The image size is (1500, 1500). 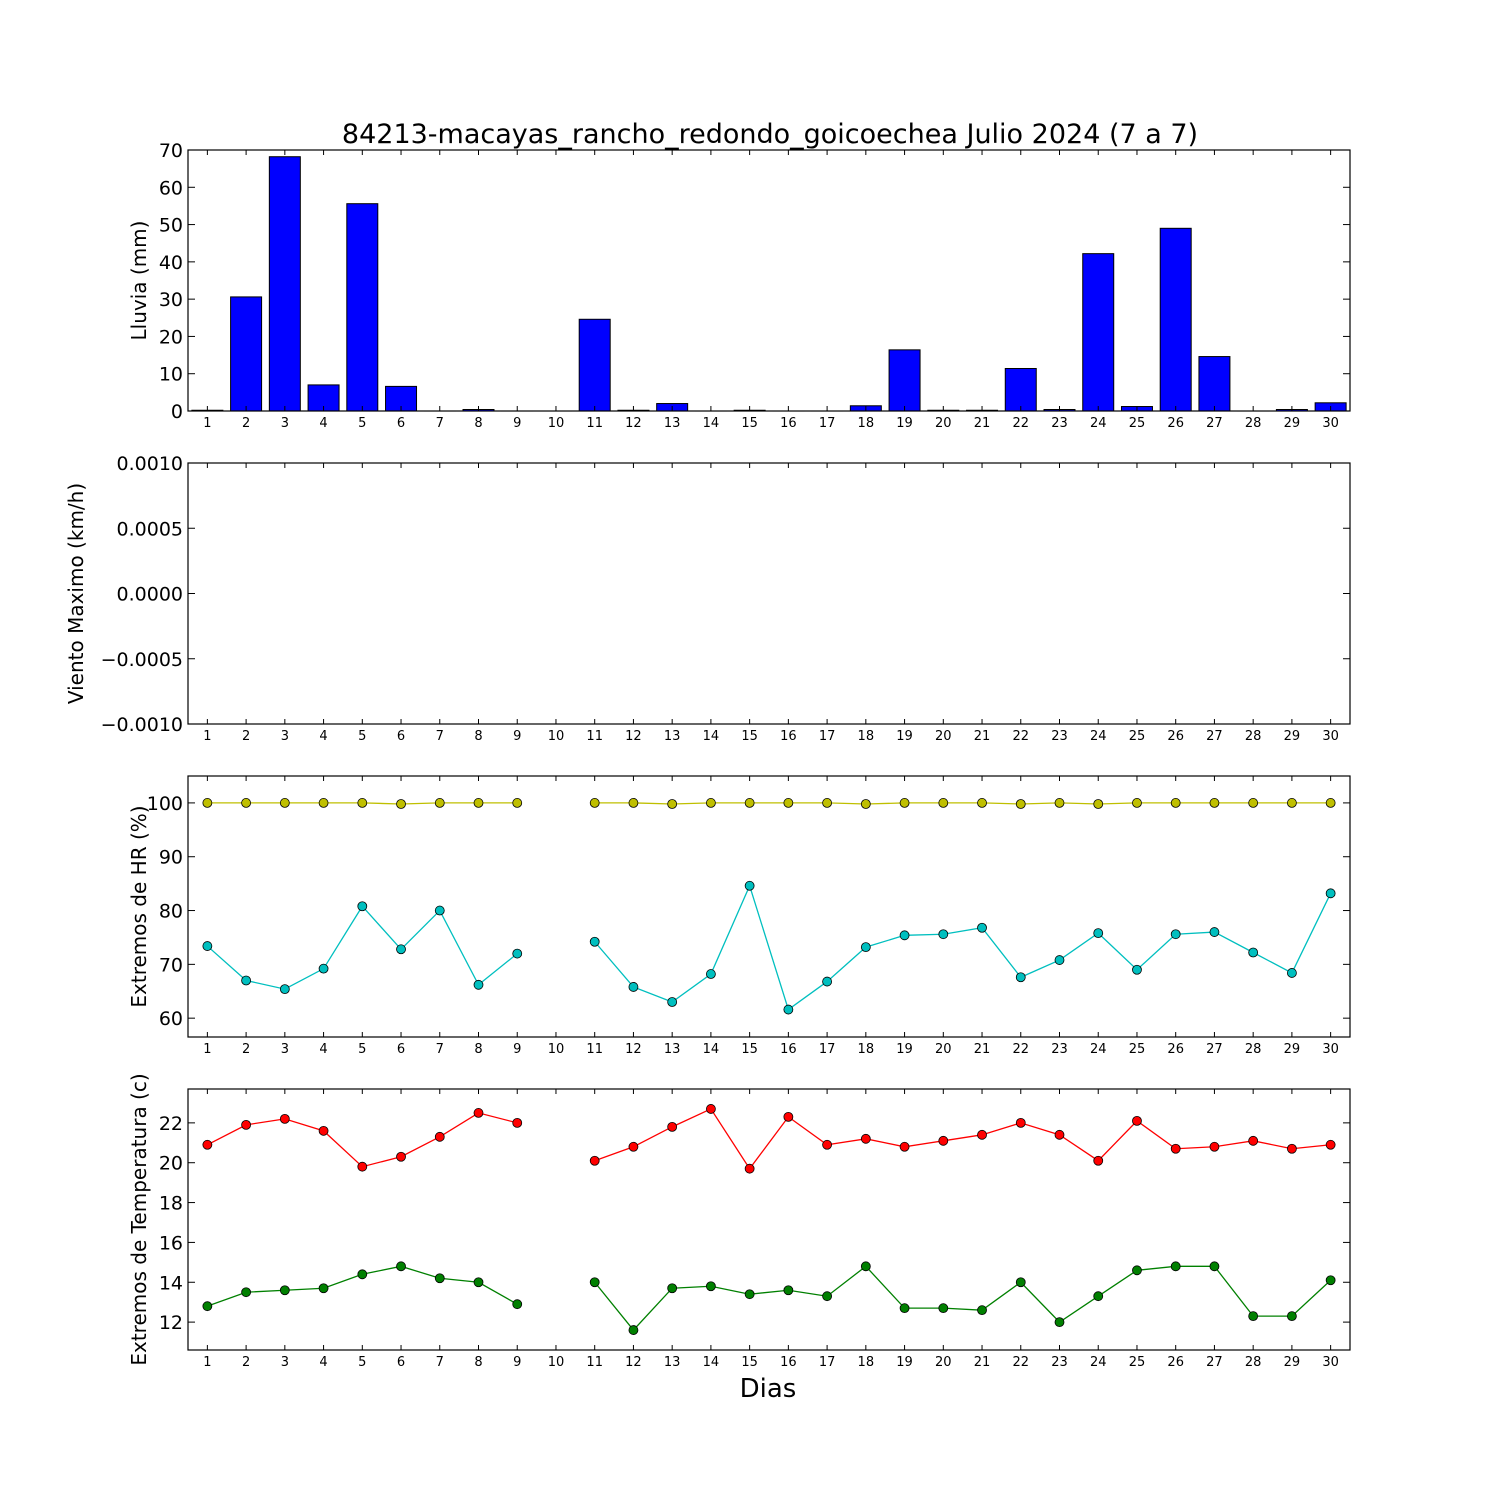 I want to click on ytick-label: 16, so click(x=171, y=1243).